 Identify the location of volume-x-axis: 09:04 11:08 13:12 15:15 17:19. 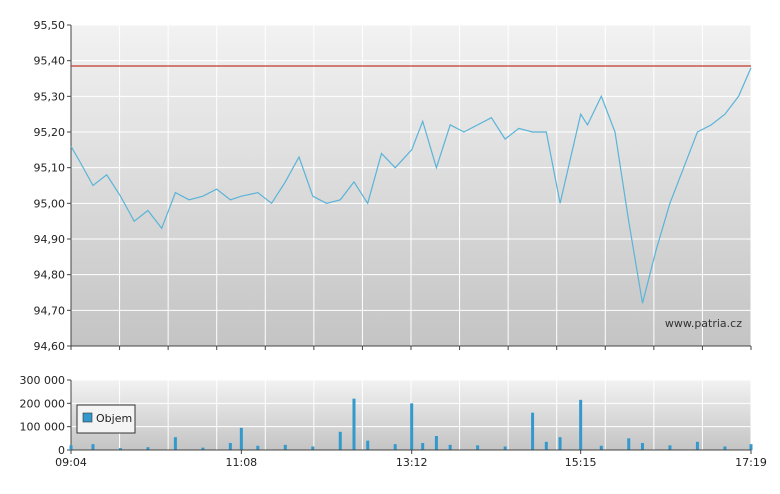
(411, 459).